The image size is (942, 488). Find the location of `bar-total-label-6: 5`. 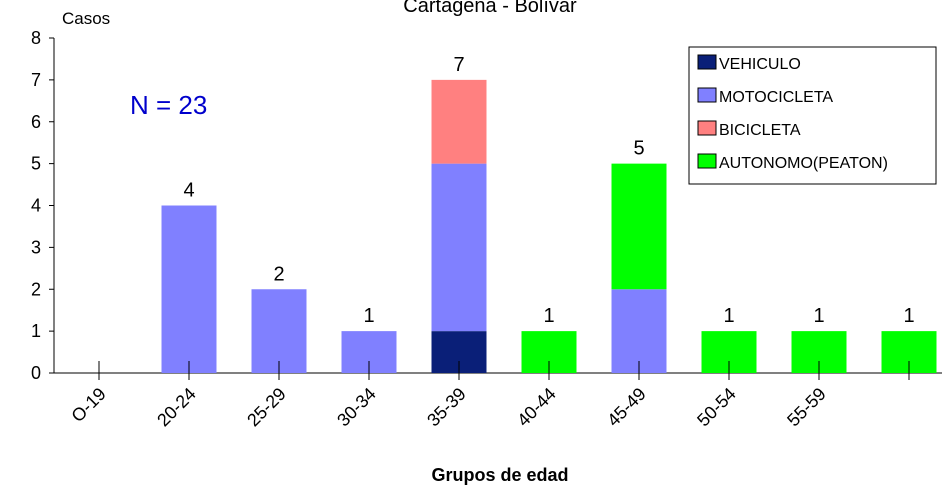

bar-total-label-6: 5 is located at coordinates (638, 149).